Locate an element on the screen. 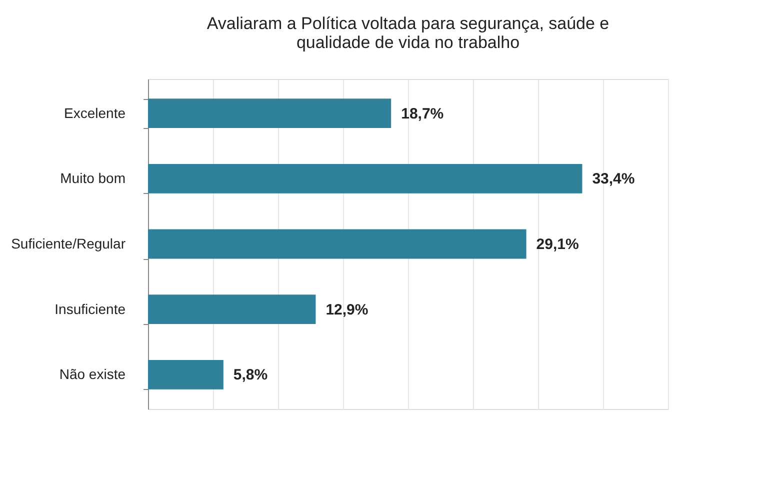  y-tick-label: Excelente is located at coordinates (95, 112).